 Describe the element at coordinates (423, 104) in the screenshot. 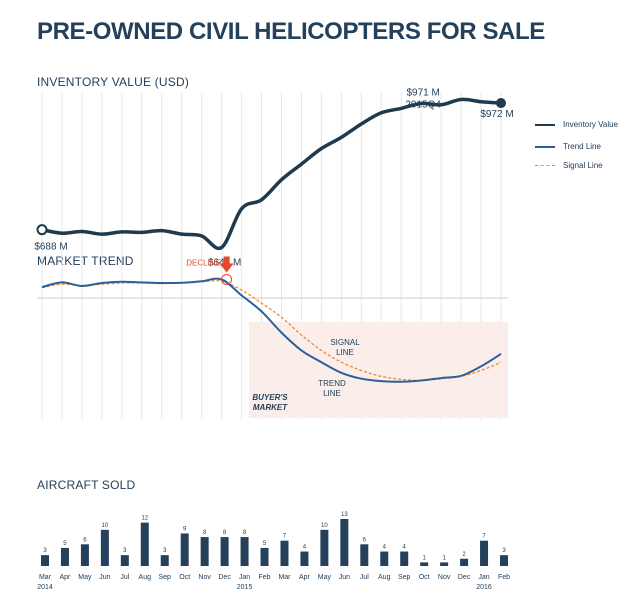

I see `inventory-peak-period: 2015Q4` at that location.